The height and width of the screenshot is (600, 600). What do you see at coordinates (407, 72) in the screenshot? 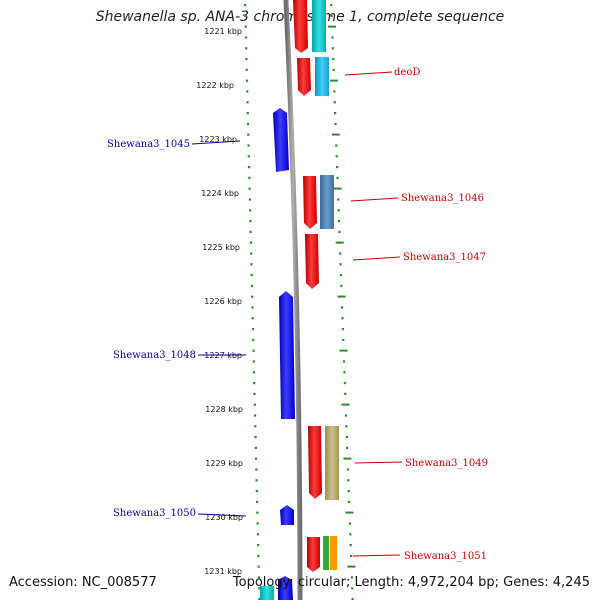
I see `gene-label-deod: deoD` at bounding box center [407, 72].